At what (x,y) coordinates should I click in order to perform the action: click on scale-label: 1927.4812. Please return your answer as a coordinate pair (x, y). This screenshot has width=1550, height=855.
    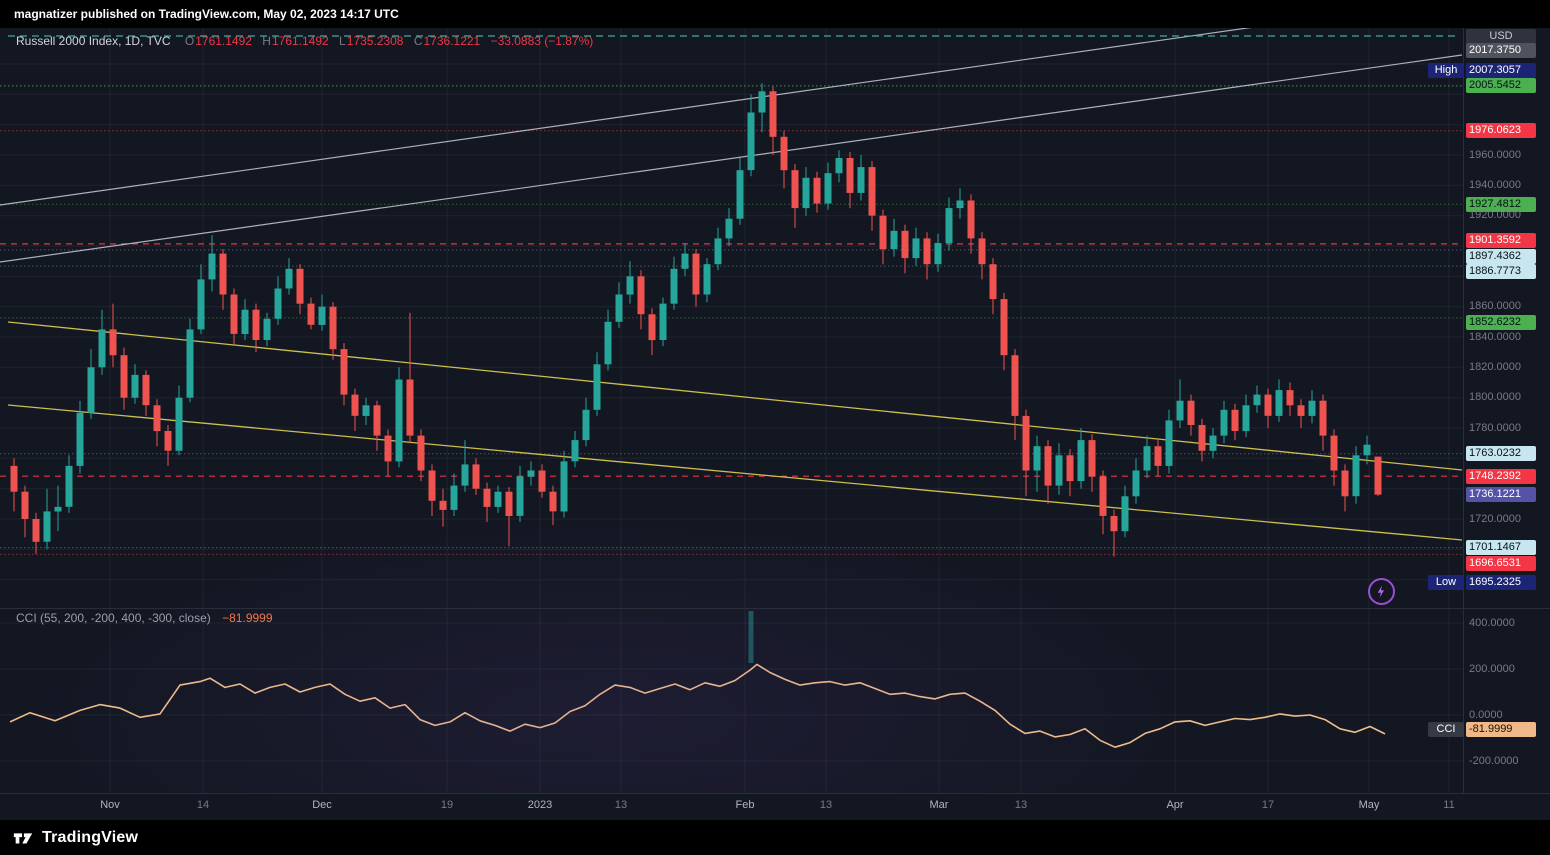
    Looking at the image, I should click on (1501, 204).